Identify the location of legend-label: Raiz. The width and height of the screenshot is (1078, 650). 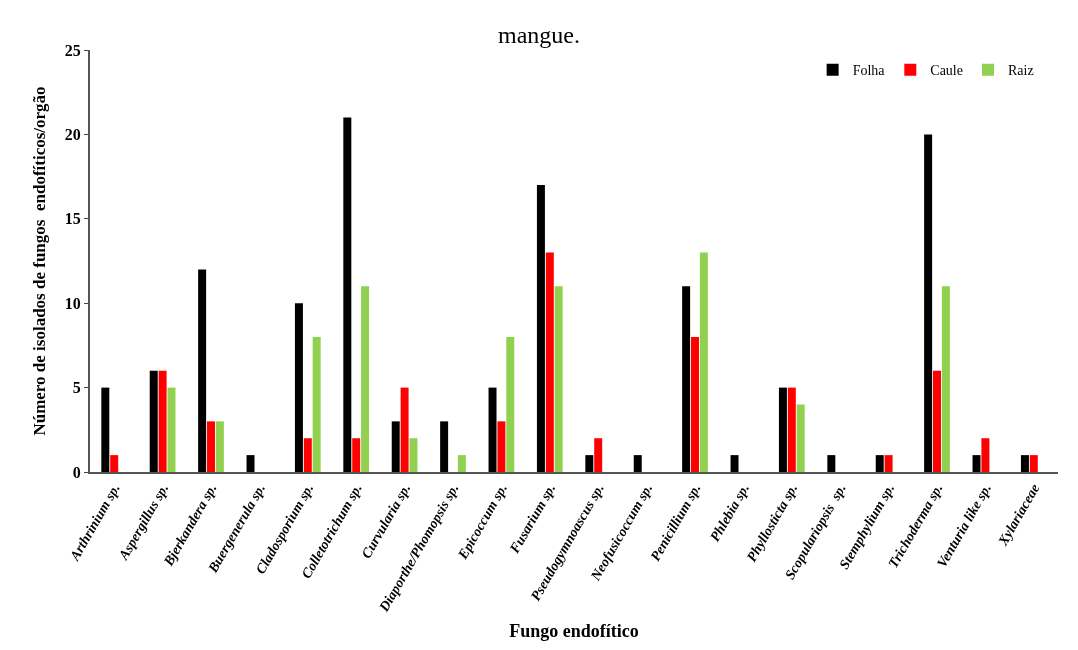
(1020, 71).